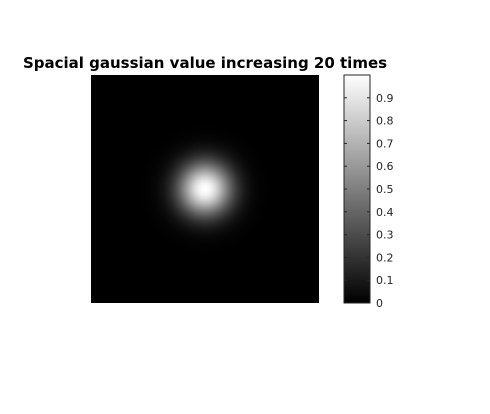 The width and height of the screenshot is (490, 414). I want to click on colorbar-tick-label: 0.9, so click(385, 98).